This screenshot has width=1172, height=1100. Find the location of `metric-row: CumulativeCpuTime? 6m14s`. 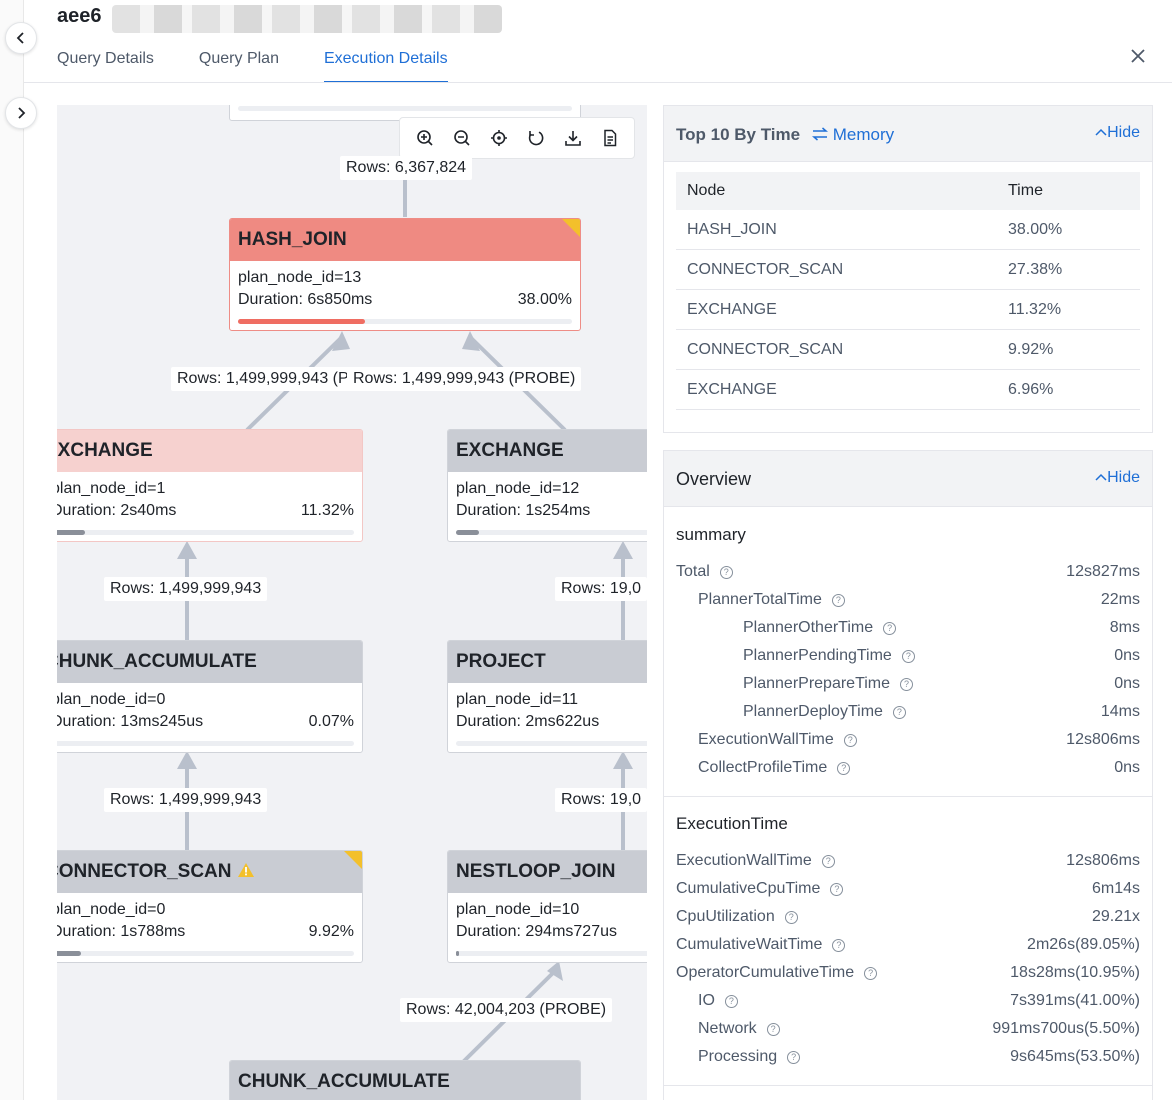

metric-row: CumulativeCpuTime? 6m14s is located at coordinates (902, 890).